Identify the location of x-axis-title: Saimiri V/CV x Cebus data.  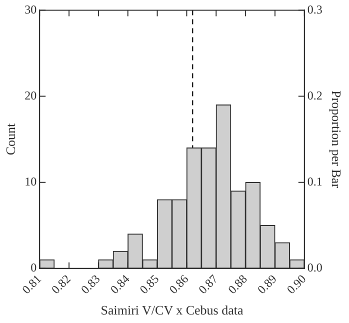
(172, 310).